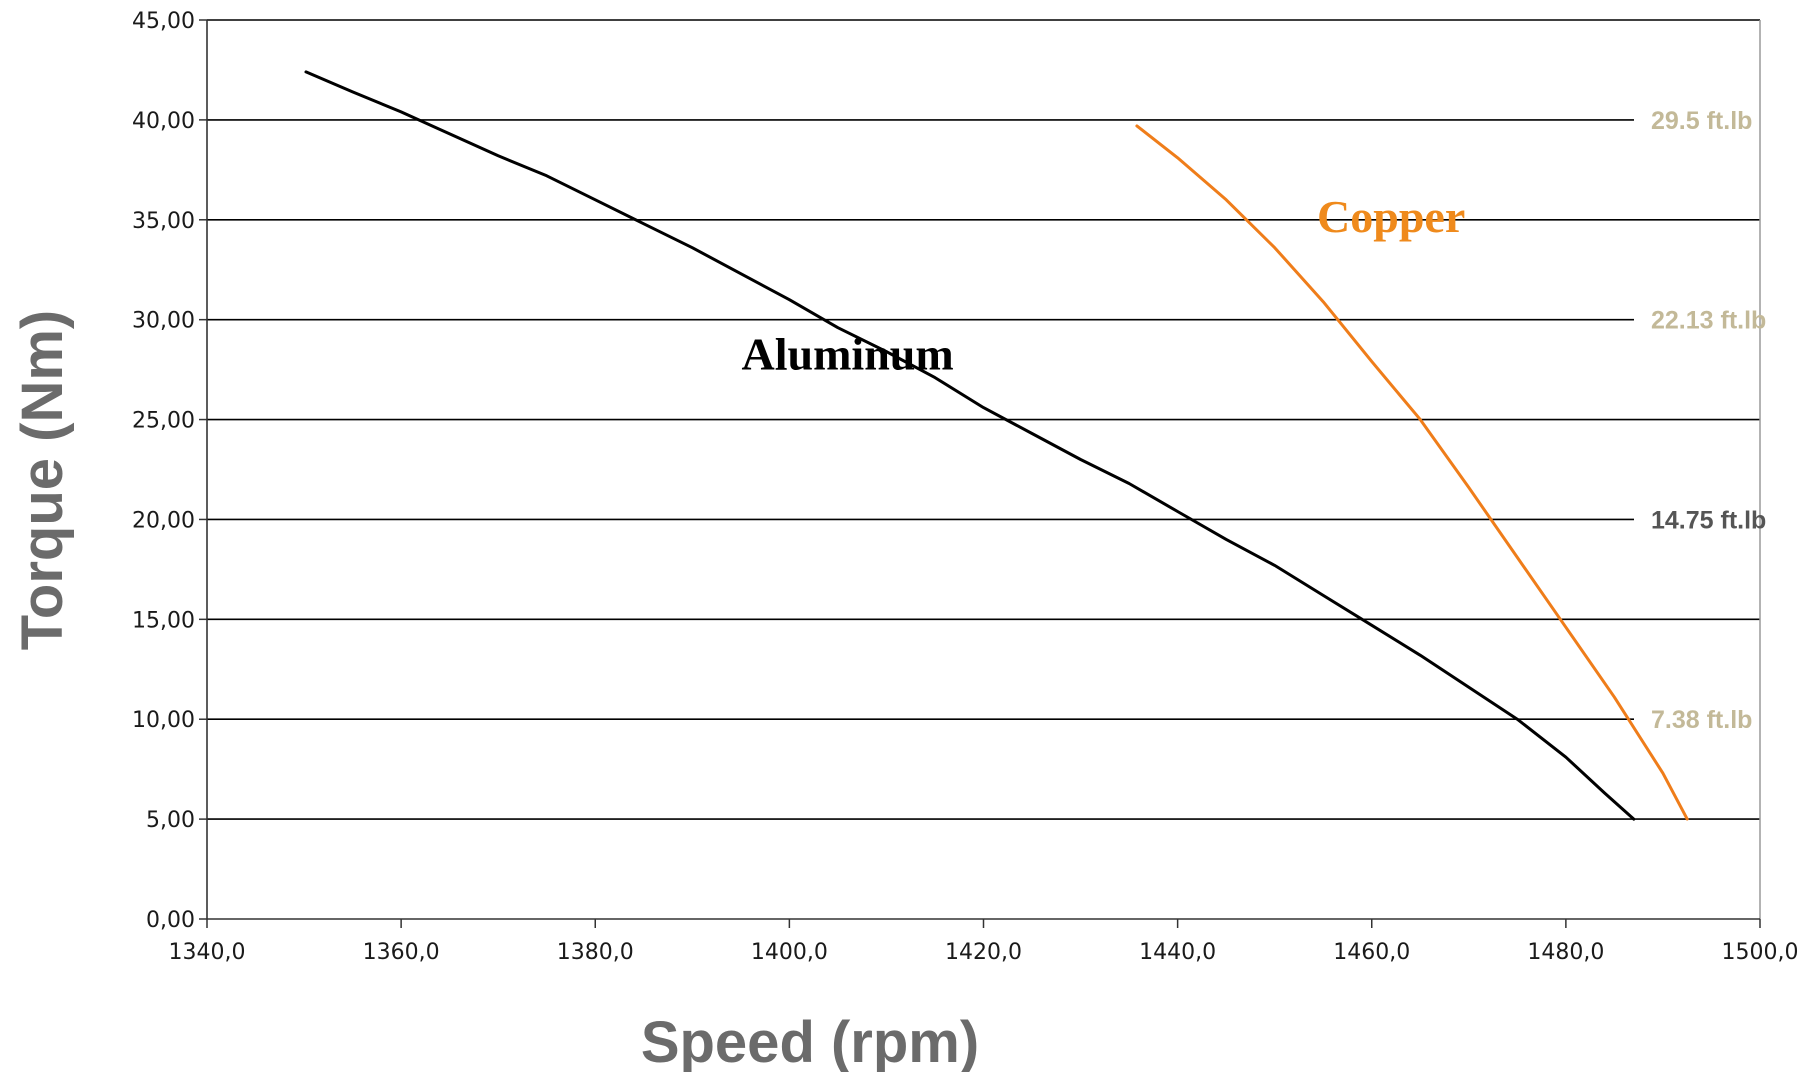 The width and height of the screenshot is (1807, 1072). Describe the element at coordinates (1565, 952) in the screenshot. I see `x-tick-label: 1480,0` at that location.